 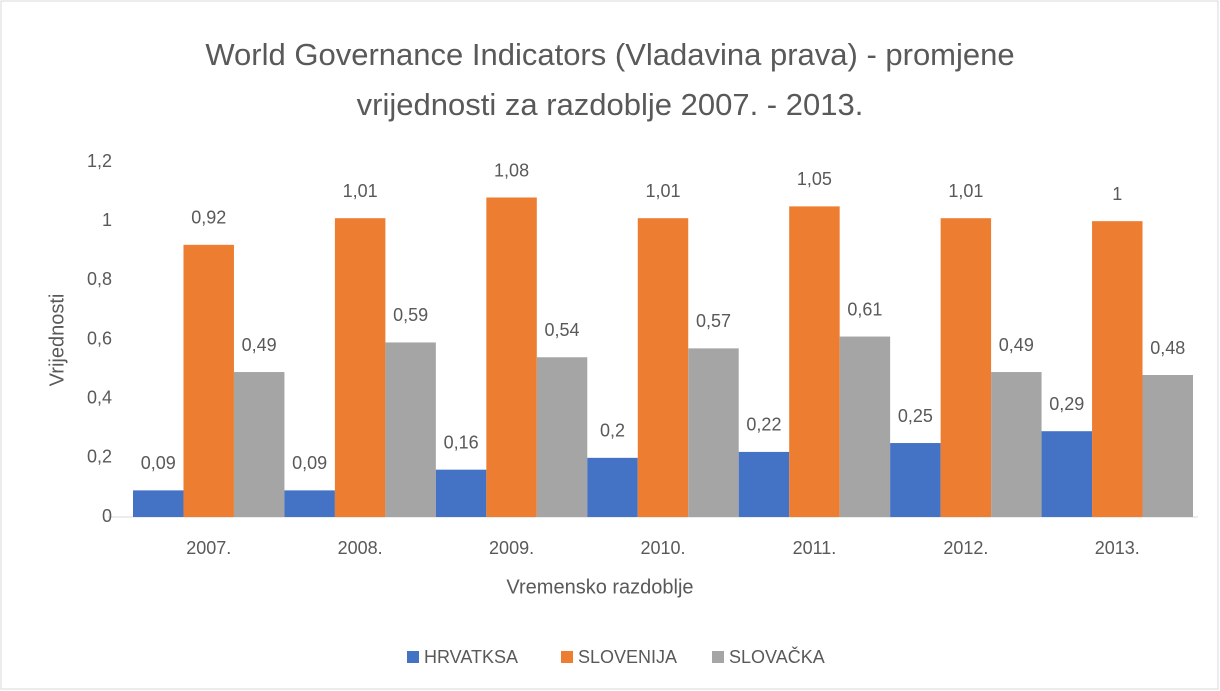 What do you see at coordinates (815, 548) in the screenshot?
I see `x-tick-label: 2011.` at bounding box center [815, 548].